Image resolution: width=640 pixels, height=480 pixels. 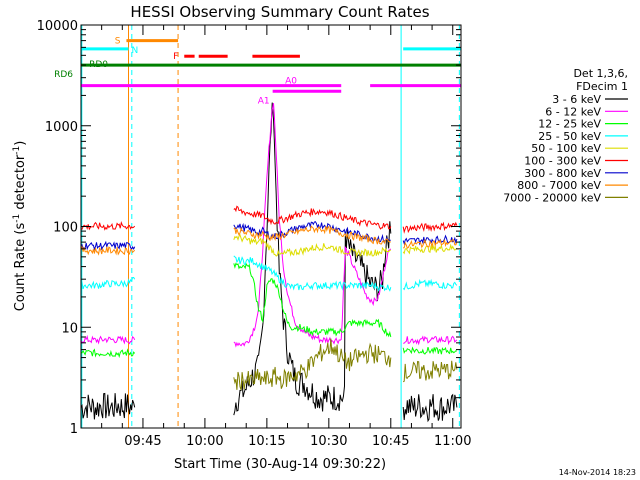 What do you see at coordinates (69, 328) in the screenshot?
I see `y-tick-label: 10` at bounding box center [69, 328].